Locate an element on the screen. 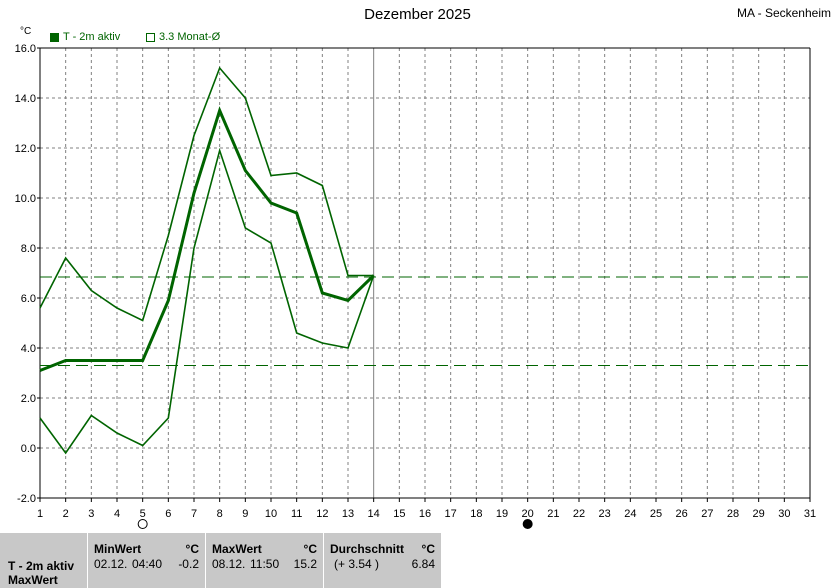 The height and width of the screenshot is (588, 835). x-tick-label: 11 is located at coordinates (296, 514).